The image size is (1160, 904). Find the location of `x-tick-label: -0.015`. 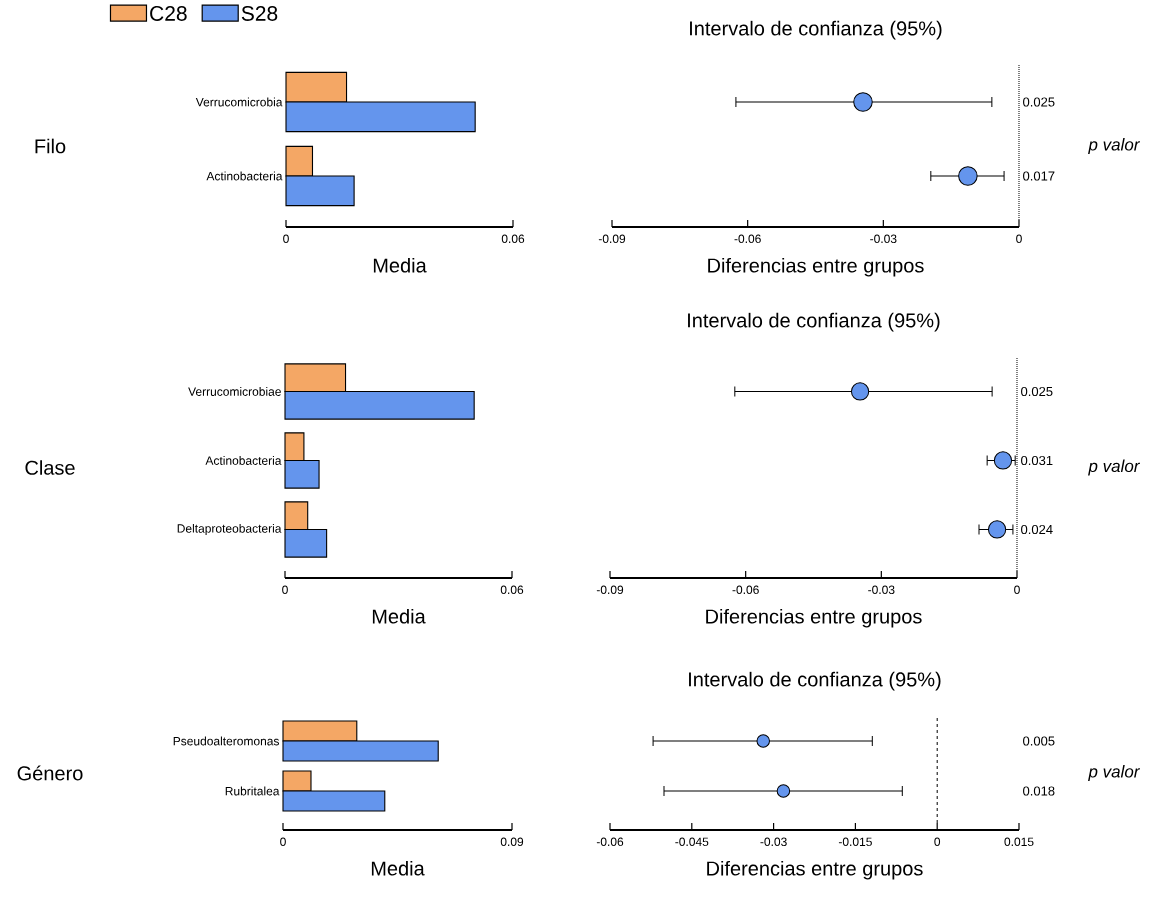

x-tick-label: -0.015 is located at coordinates (855, 842).